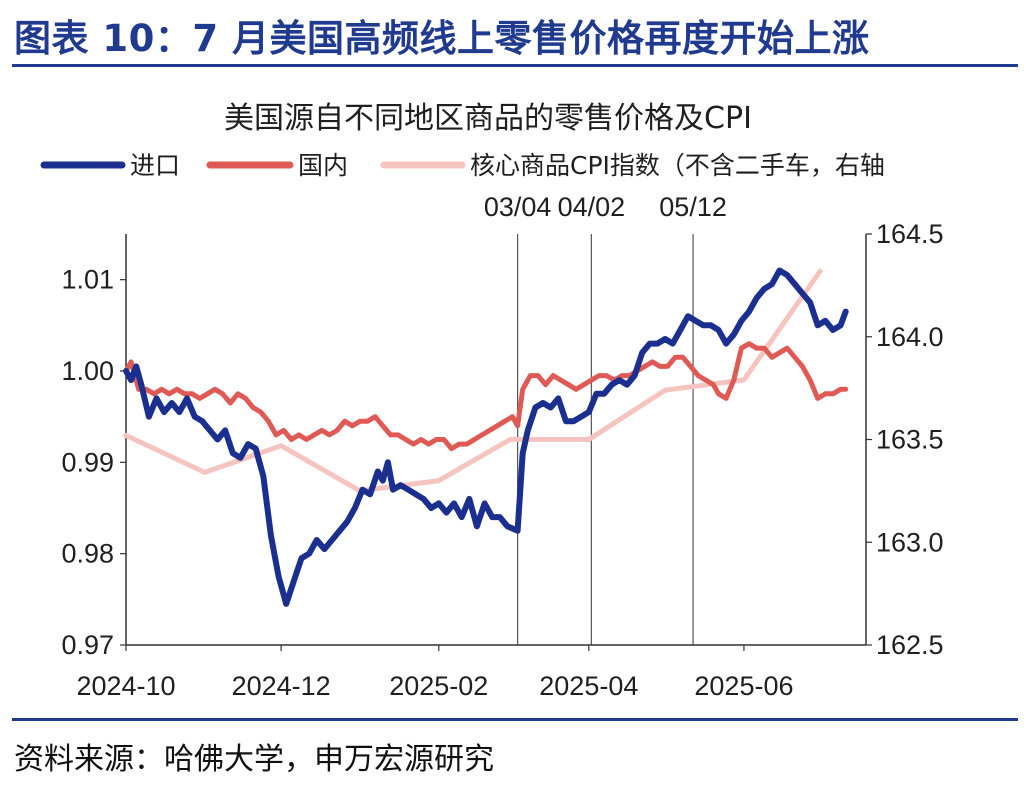 This screenshot has width=1028, height=792. Describe the element at coordinates (693, 207) in the screenshot. I see `event-label: 05/12` at that location.